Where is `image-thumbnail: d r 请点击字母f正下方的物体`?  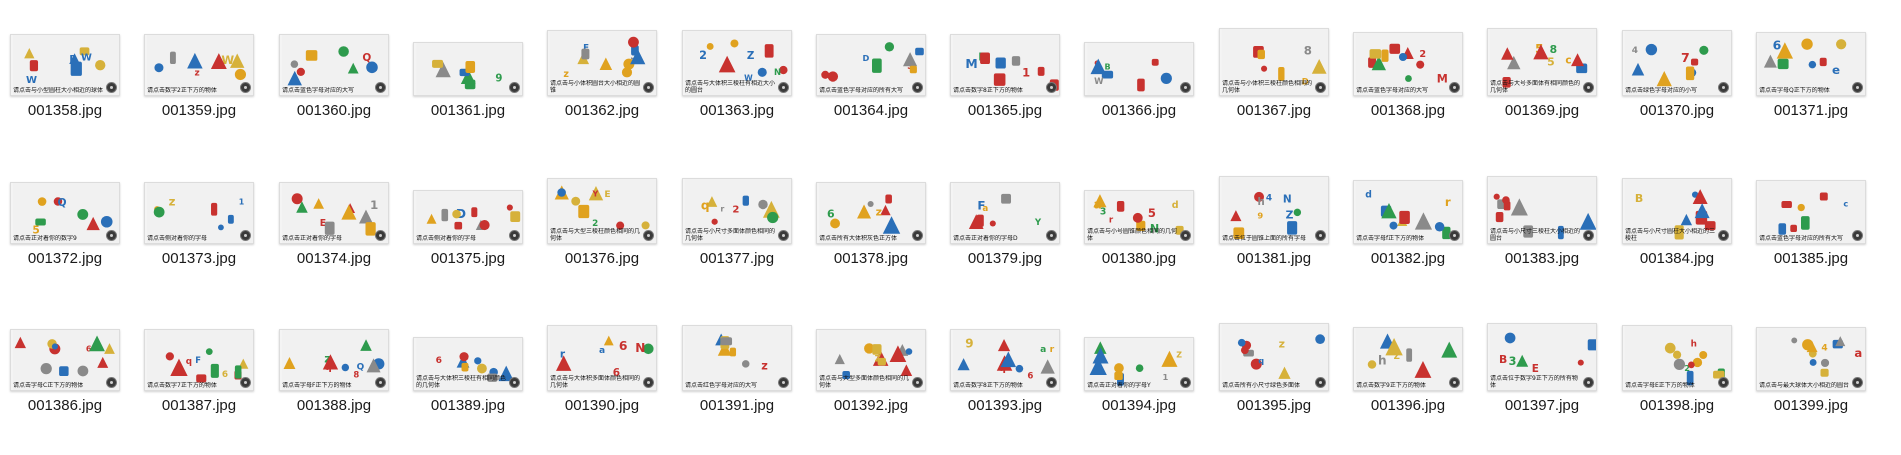 image-thumbnail: d r 请点击字母f正下方的物体 is located at coordinates (1408, 212).